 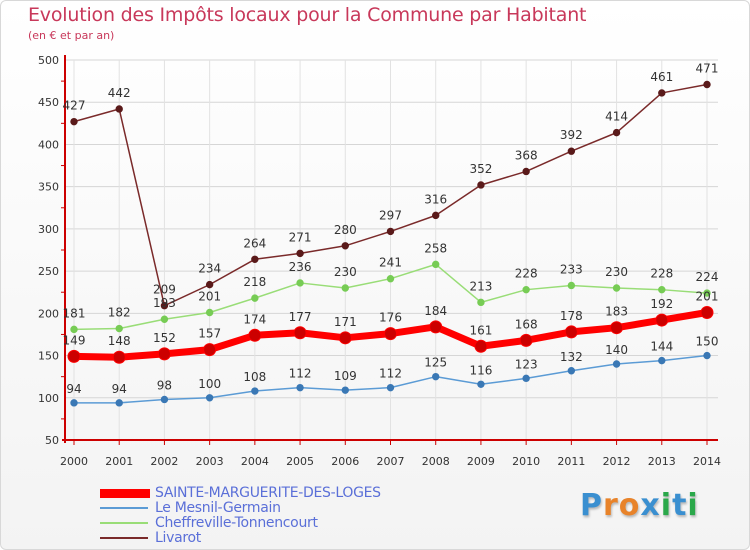 I want to click on x-tick-label: 2007, so click(x=391, y=461).